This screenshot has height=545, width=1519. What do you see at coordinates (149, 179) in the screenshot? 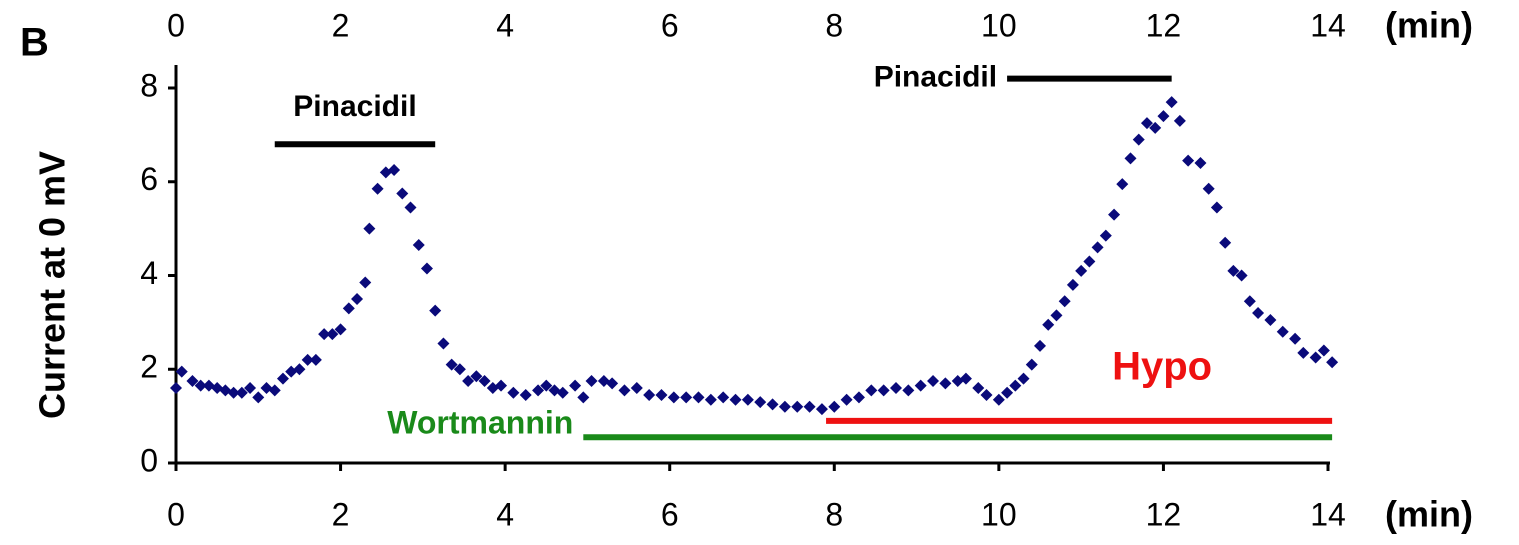
I see `y-tick-label: 6` at bounding box center [149, 179].